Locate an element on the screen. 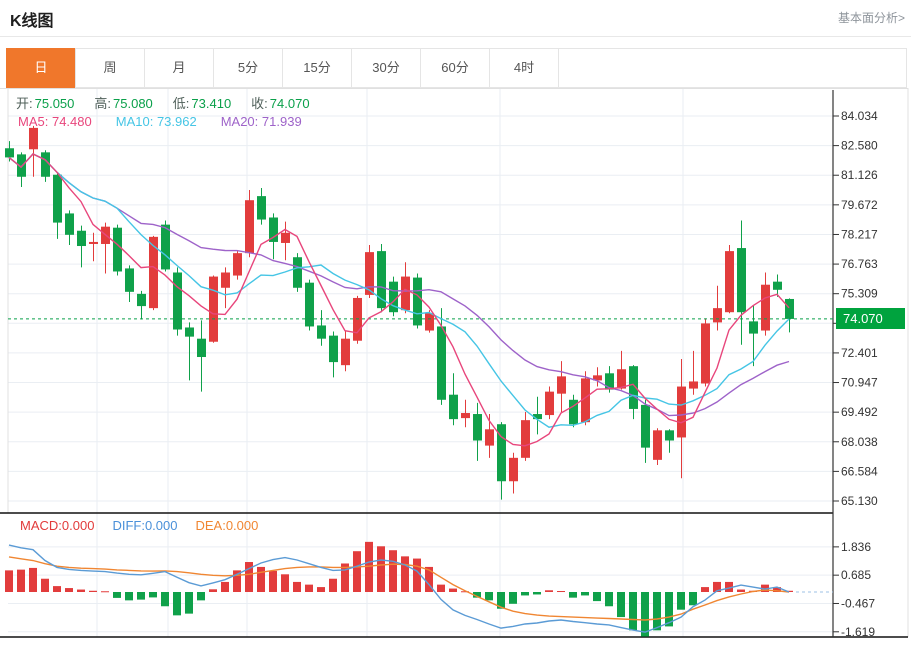 Image resolution: width=911 pixels, height=648 pixels. tab-4hour: 4时 is located at coordinates (524, 68).